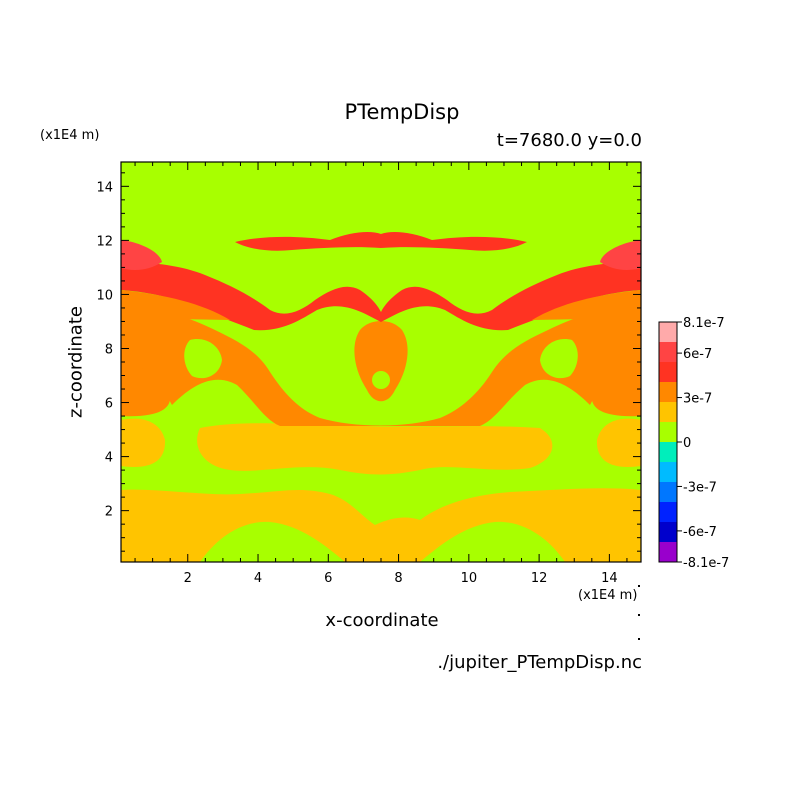  Describe the element at coordinates (697, 399) in the screenshot. I see `colorbar-tick-label: 3e-7` at that location.